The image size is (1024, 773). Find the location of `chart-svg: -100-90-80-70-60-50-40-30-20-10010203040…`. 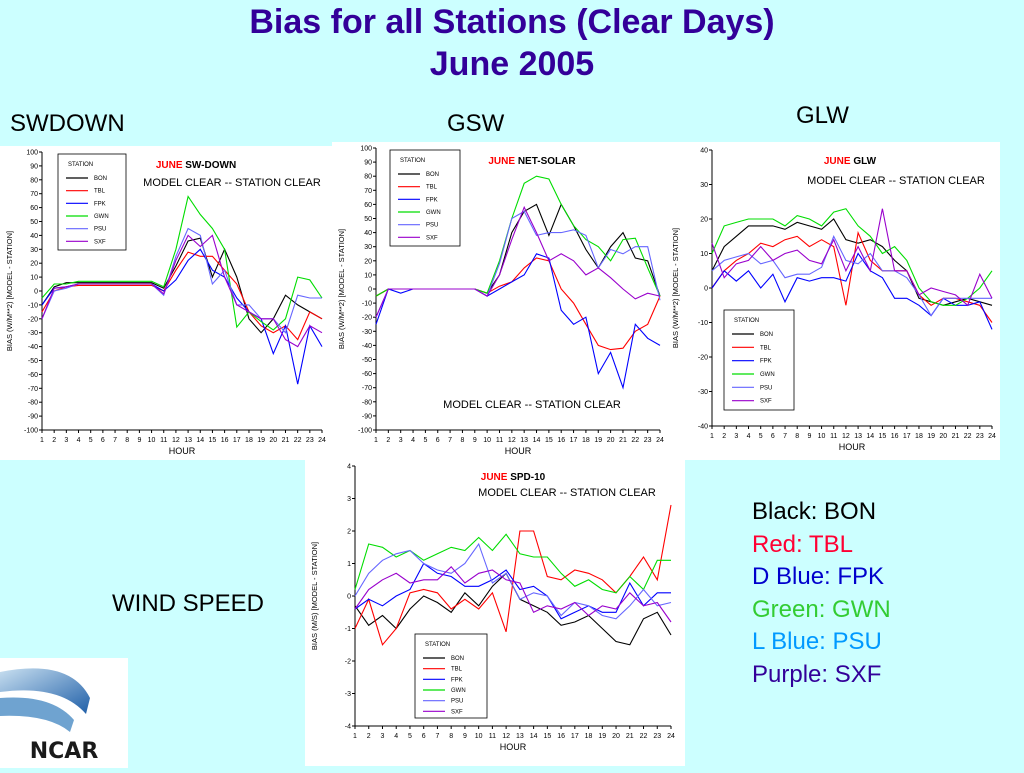

chart-svg: -100-90-80-70-60-50-40-30-20-10010203040… is located at coordinates (500, 301).